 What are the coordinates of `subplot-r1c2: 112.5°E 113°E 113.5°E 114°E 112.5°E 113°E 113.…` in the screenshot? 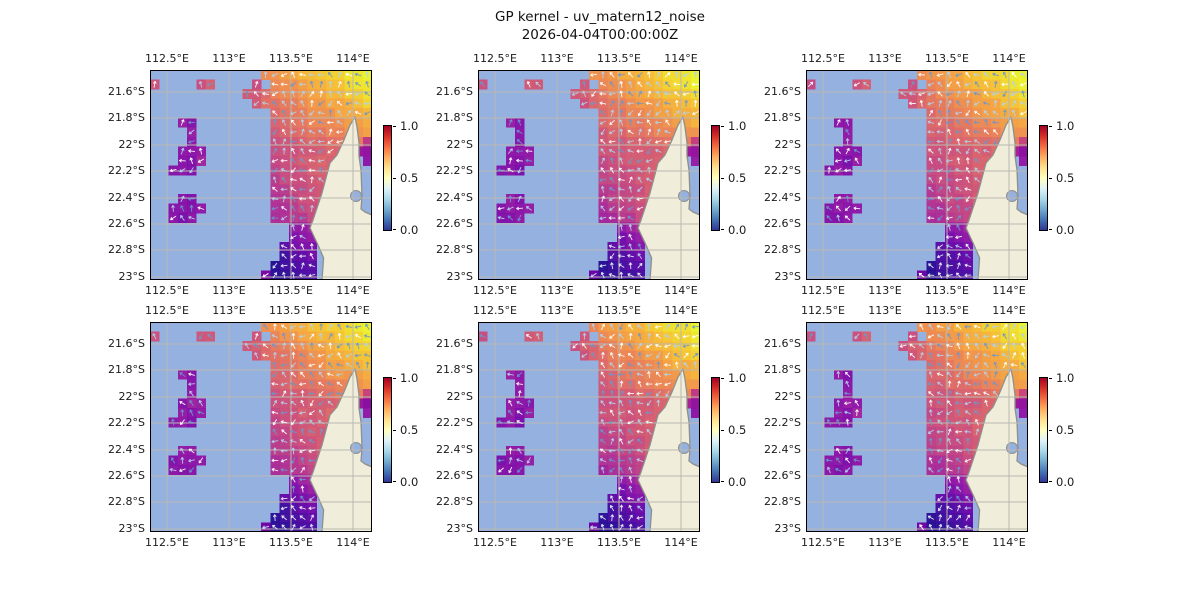 It's located at (568, 174).